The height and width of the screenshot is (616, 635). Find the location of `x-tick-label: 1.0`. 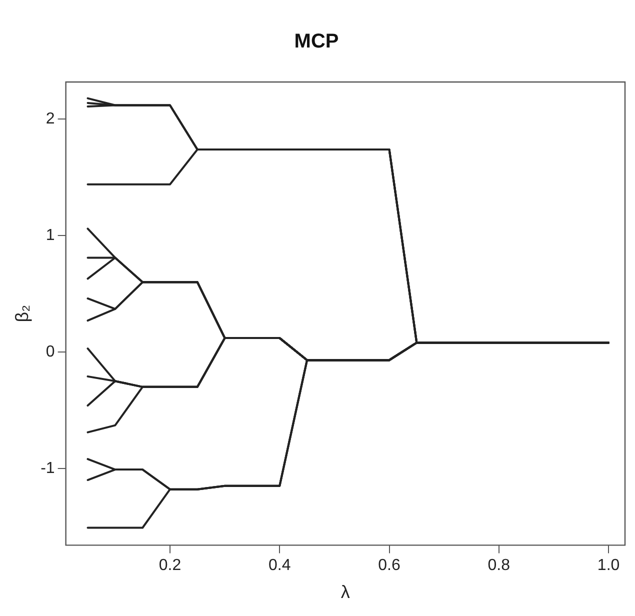

x-tick-label: 1.0 is located at coordinates (608, 565).